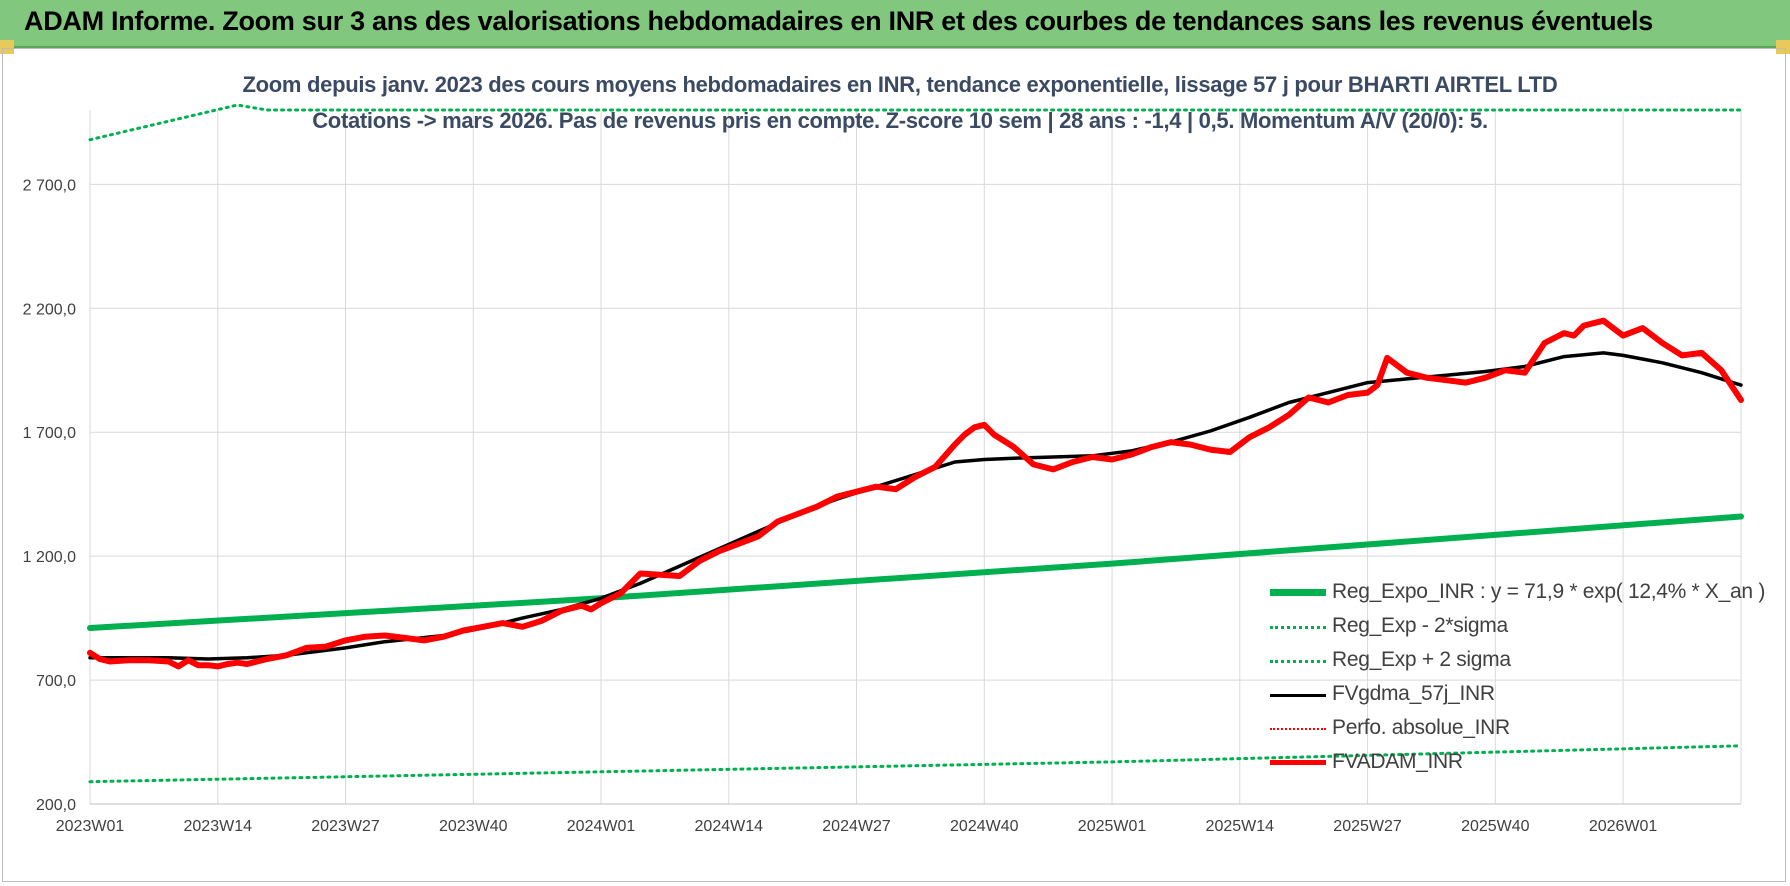 The height and width of the screenshot is (886, 1790). What do you see at coordinates (1495, 826) in the screenshot?
I see `x-tick-label: 2025W40` at bounding box center [1495, 826].